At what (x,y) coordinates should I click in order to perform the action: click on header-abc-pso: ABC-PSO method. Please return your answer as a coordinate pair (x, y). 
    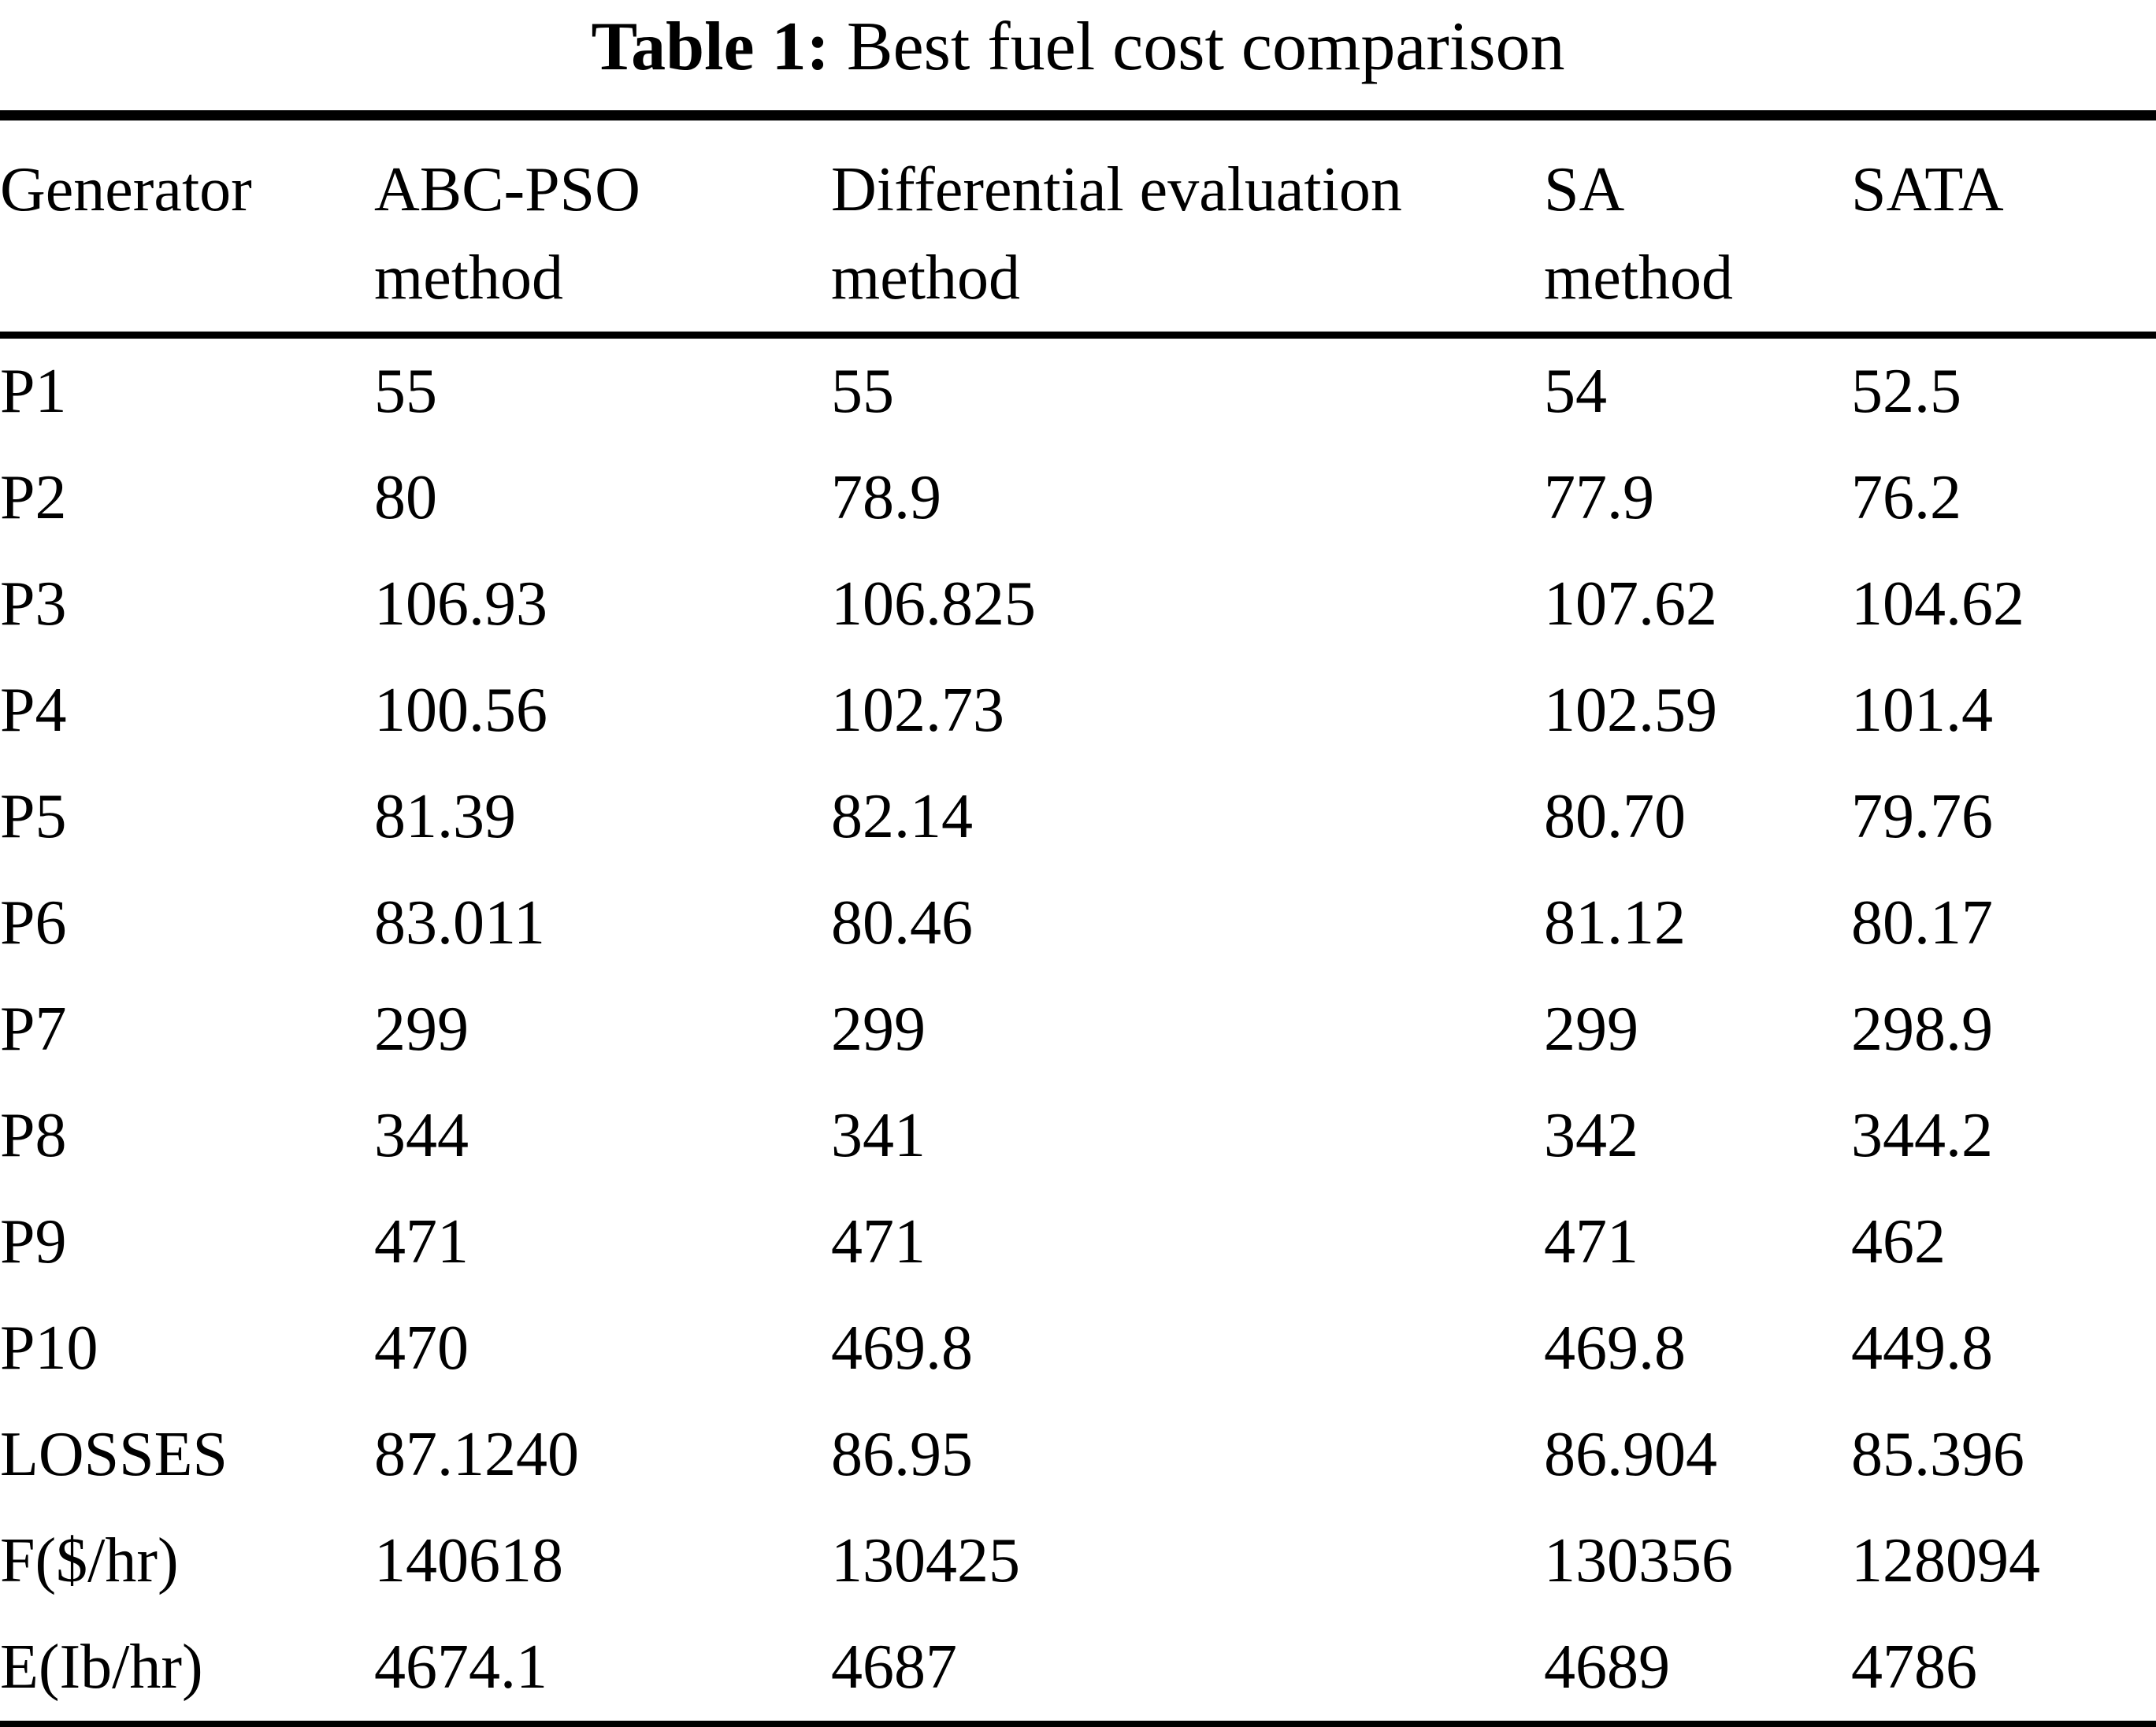
    Looking at the image, I should click on (602, 225).